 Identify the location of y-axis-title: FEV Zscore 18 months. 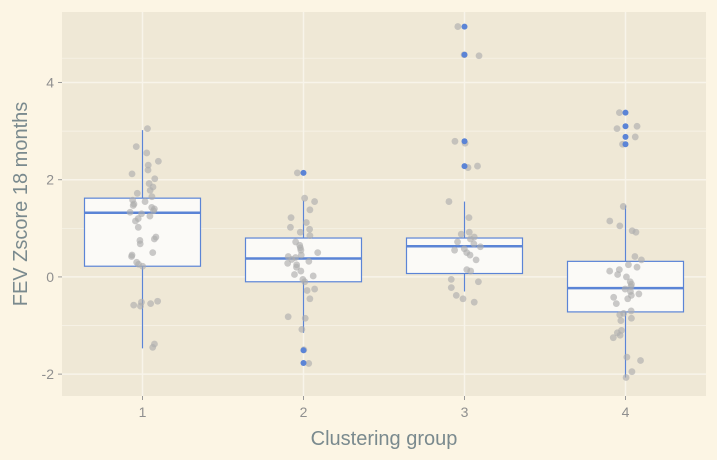
(21, 204).